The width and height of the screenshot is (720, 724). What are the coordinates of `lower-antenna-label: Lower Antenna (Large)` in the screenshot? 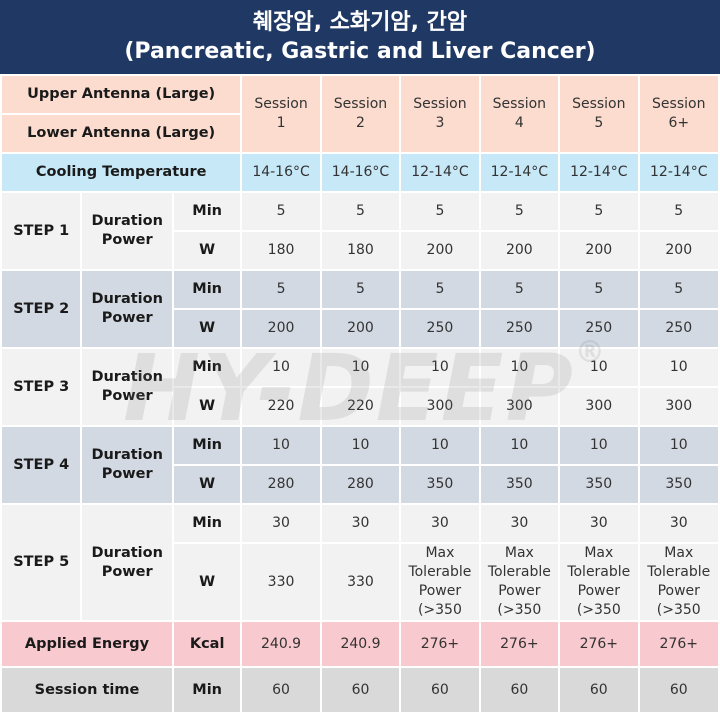 It's located at (121, 133).